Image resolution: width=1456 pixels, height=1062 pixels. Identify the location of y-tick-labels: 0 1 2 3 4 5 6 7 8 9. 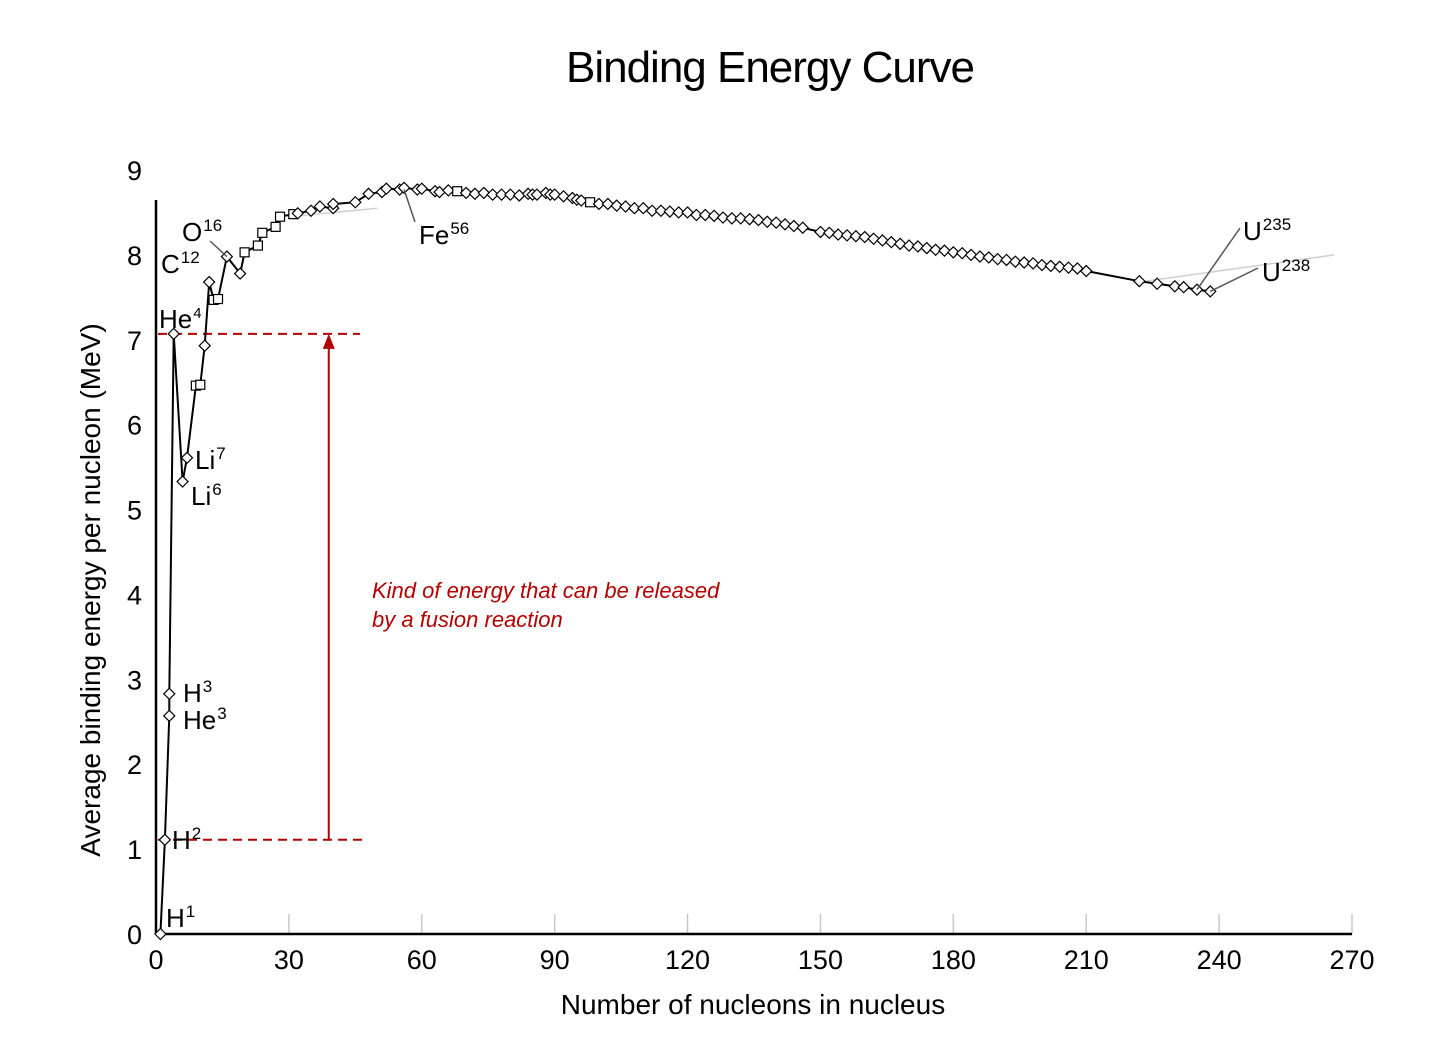
(134, 553).